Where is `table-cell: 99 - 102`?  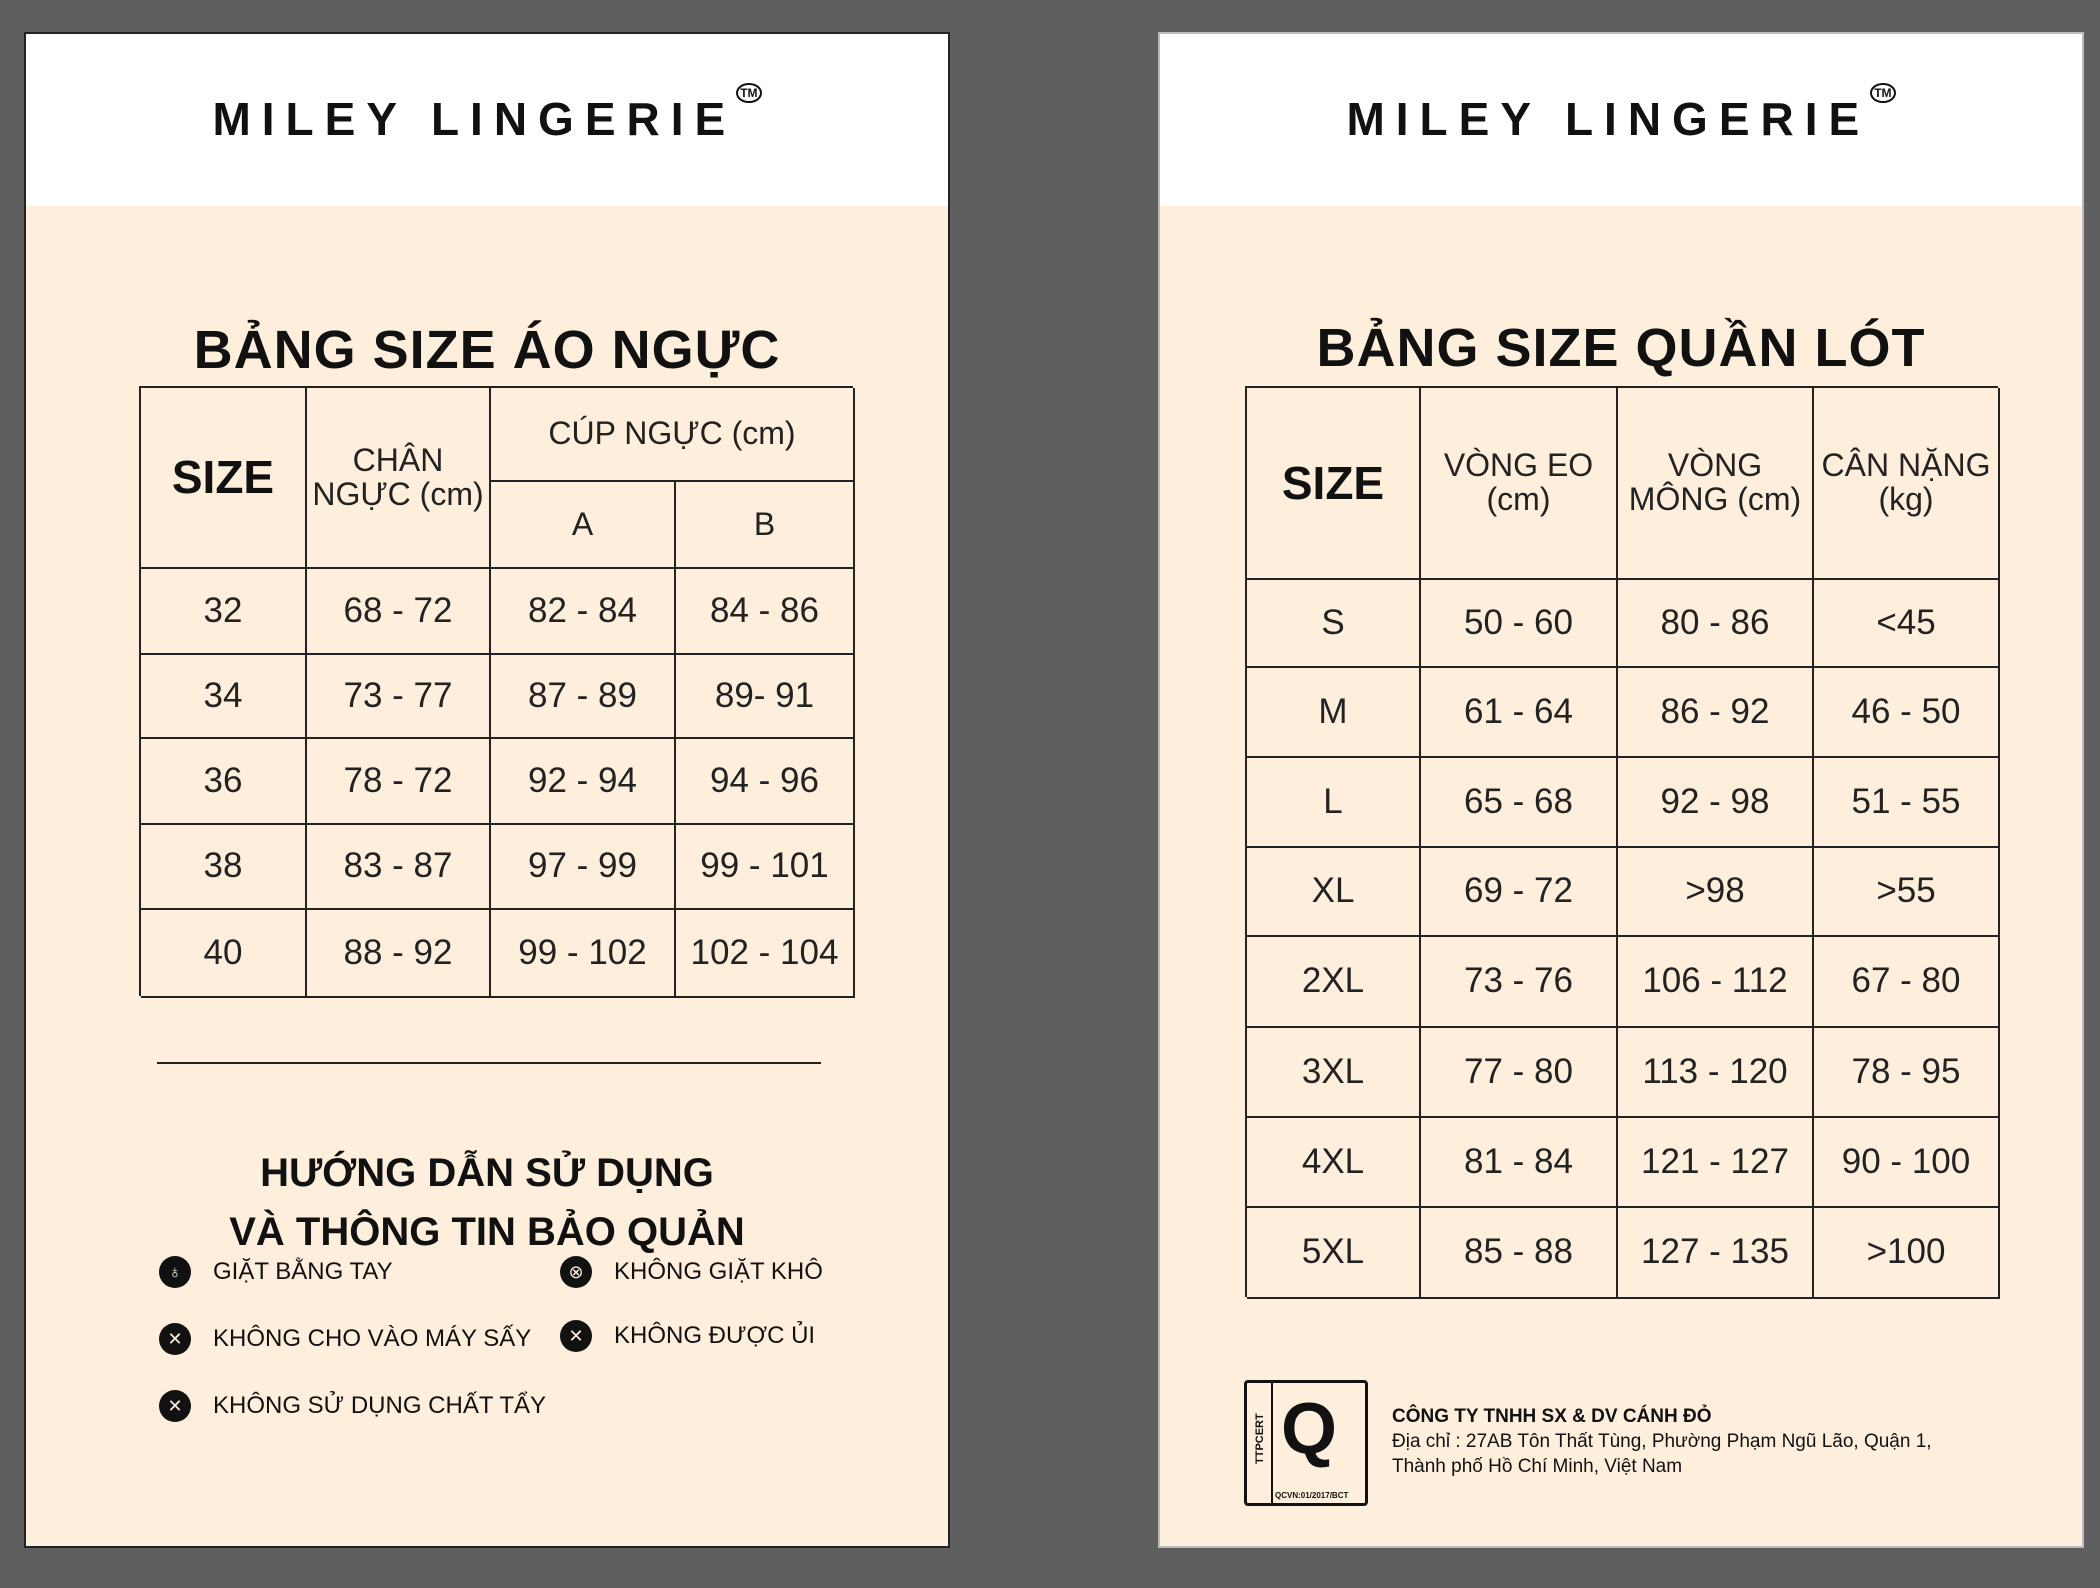
table-cell: 99 - 102 is located at coordinates (583, 954).